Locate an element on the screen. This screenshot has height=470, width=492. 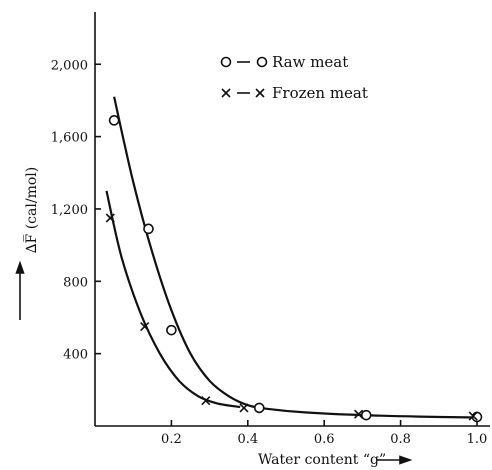
y-axis-title-group: ∆F̅ (cal/mol) is located at coordinates (30, 210).